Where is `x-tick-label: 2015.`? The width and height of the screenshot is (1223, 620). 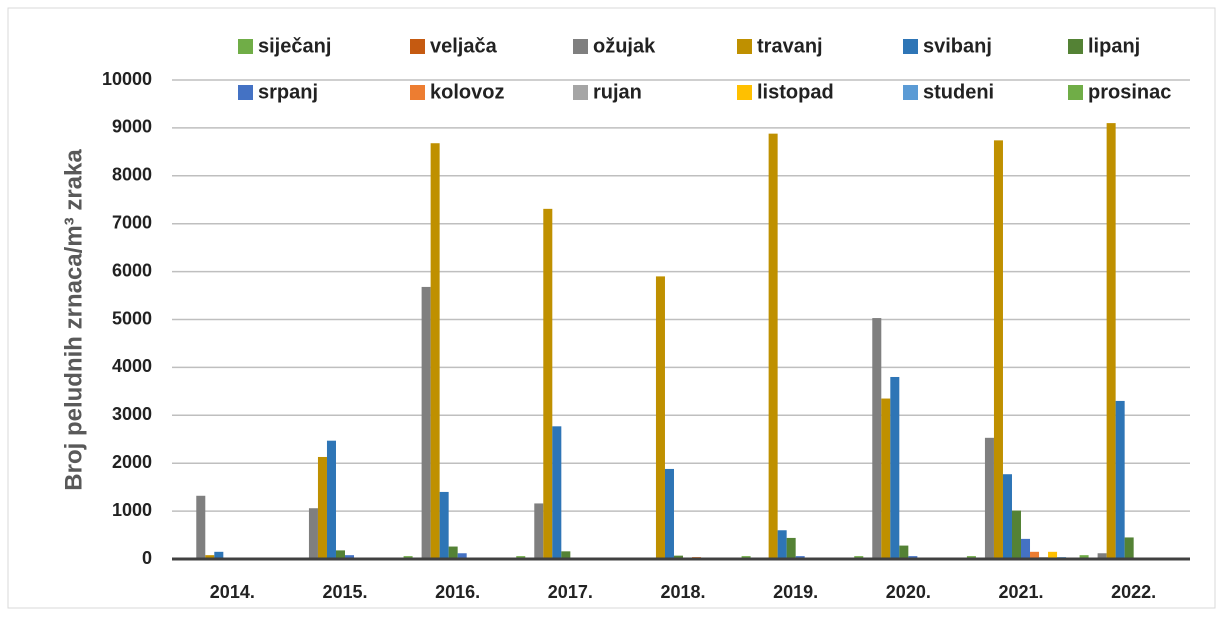 x-tick-label: 2015. is located at coordinates (344, 592).